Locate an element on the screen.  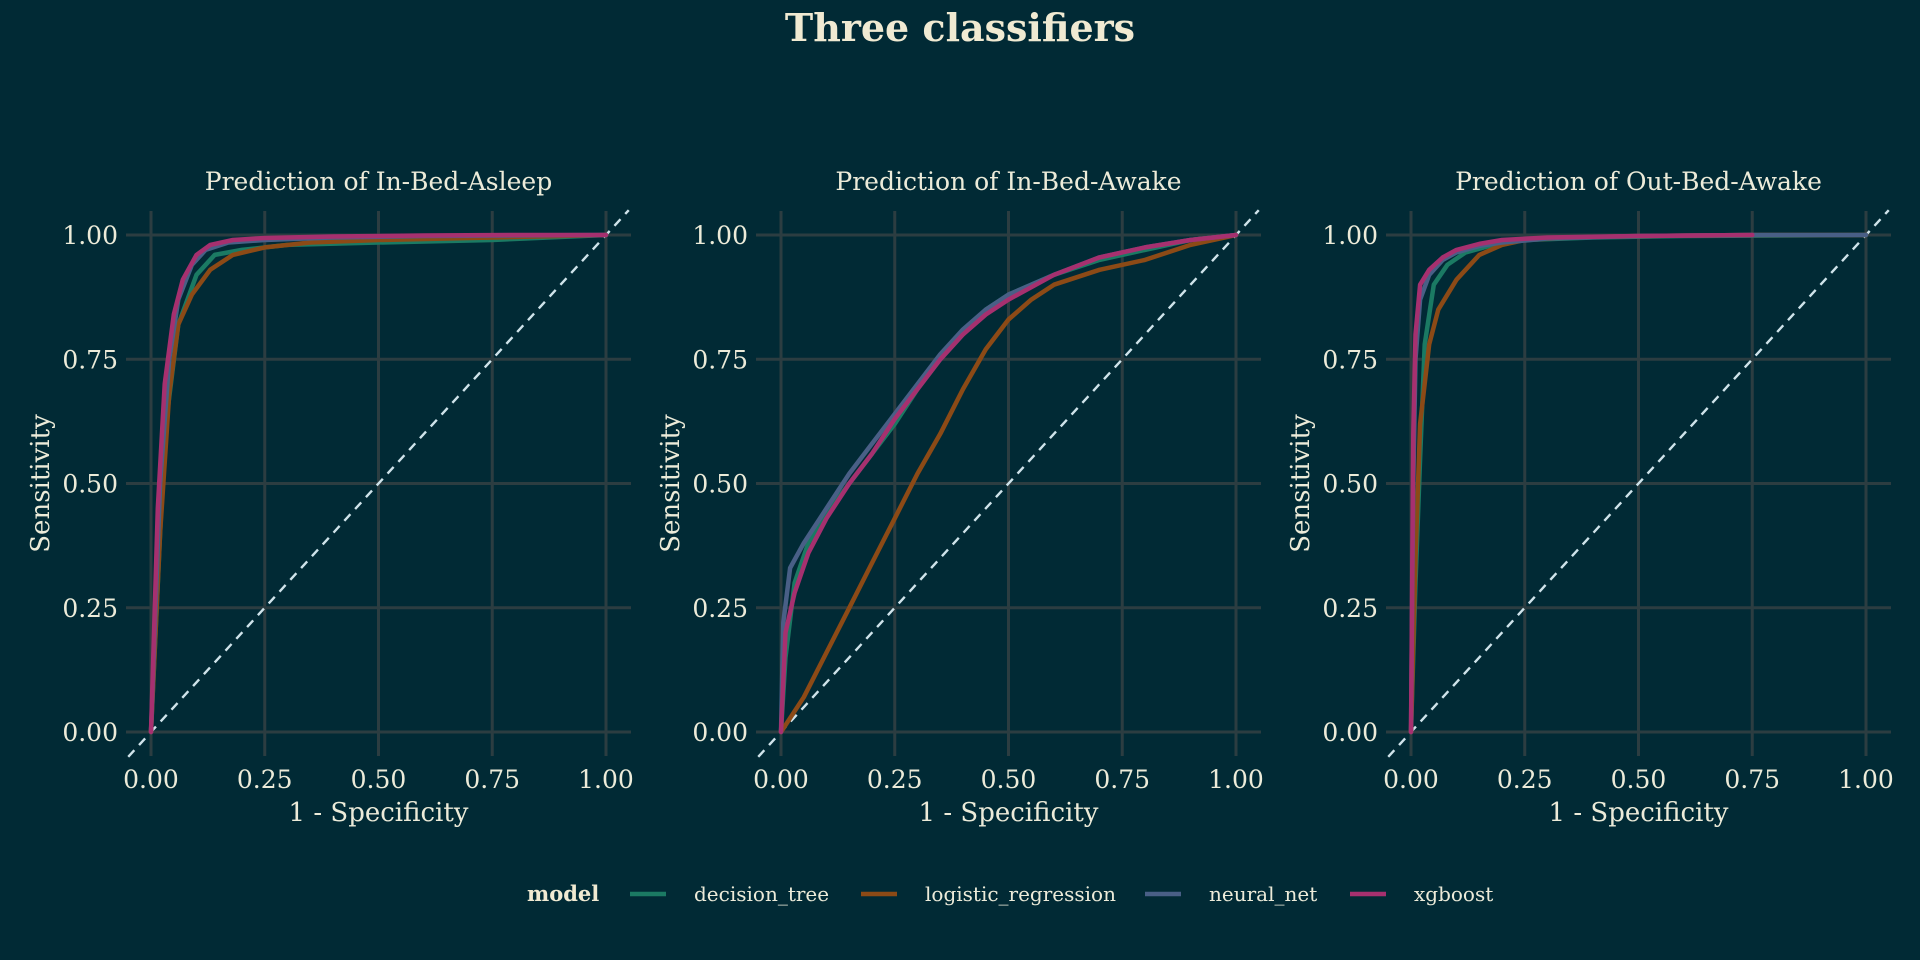
legend-label: xgboost is located at coordinates (1453, 894).